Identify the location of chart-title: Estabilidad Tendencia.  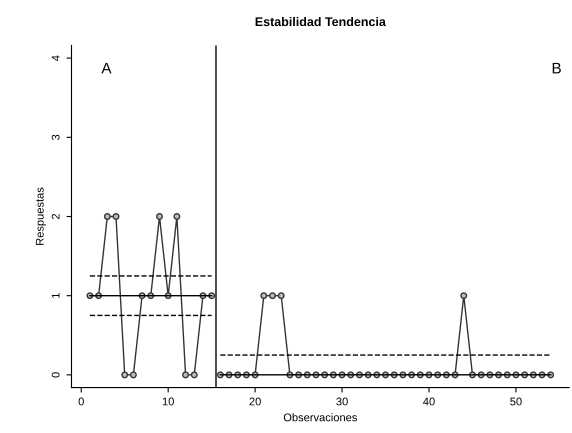
(321, 21).